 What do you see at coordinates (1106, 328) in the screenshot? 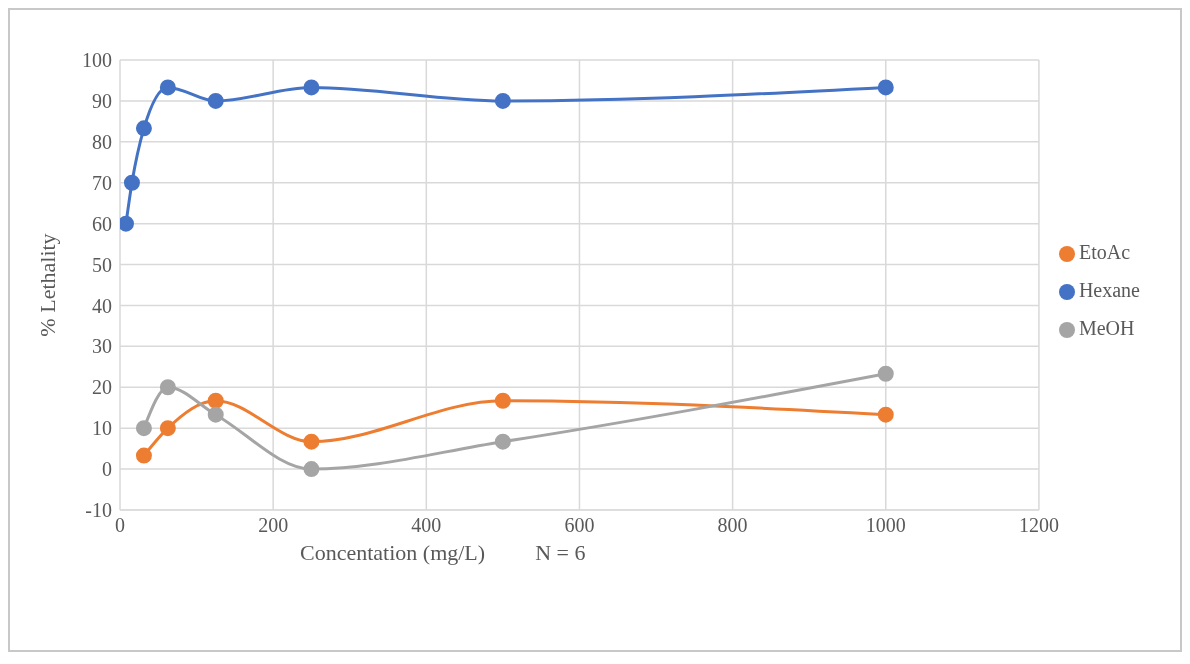
I see `legend-label: MeOH` at bounding box center [1106, 328].